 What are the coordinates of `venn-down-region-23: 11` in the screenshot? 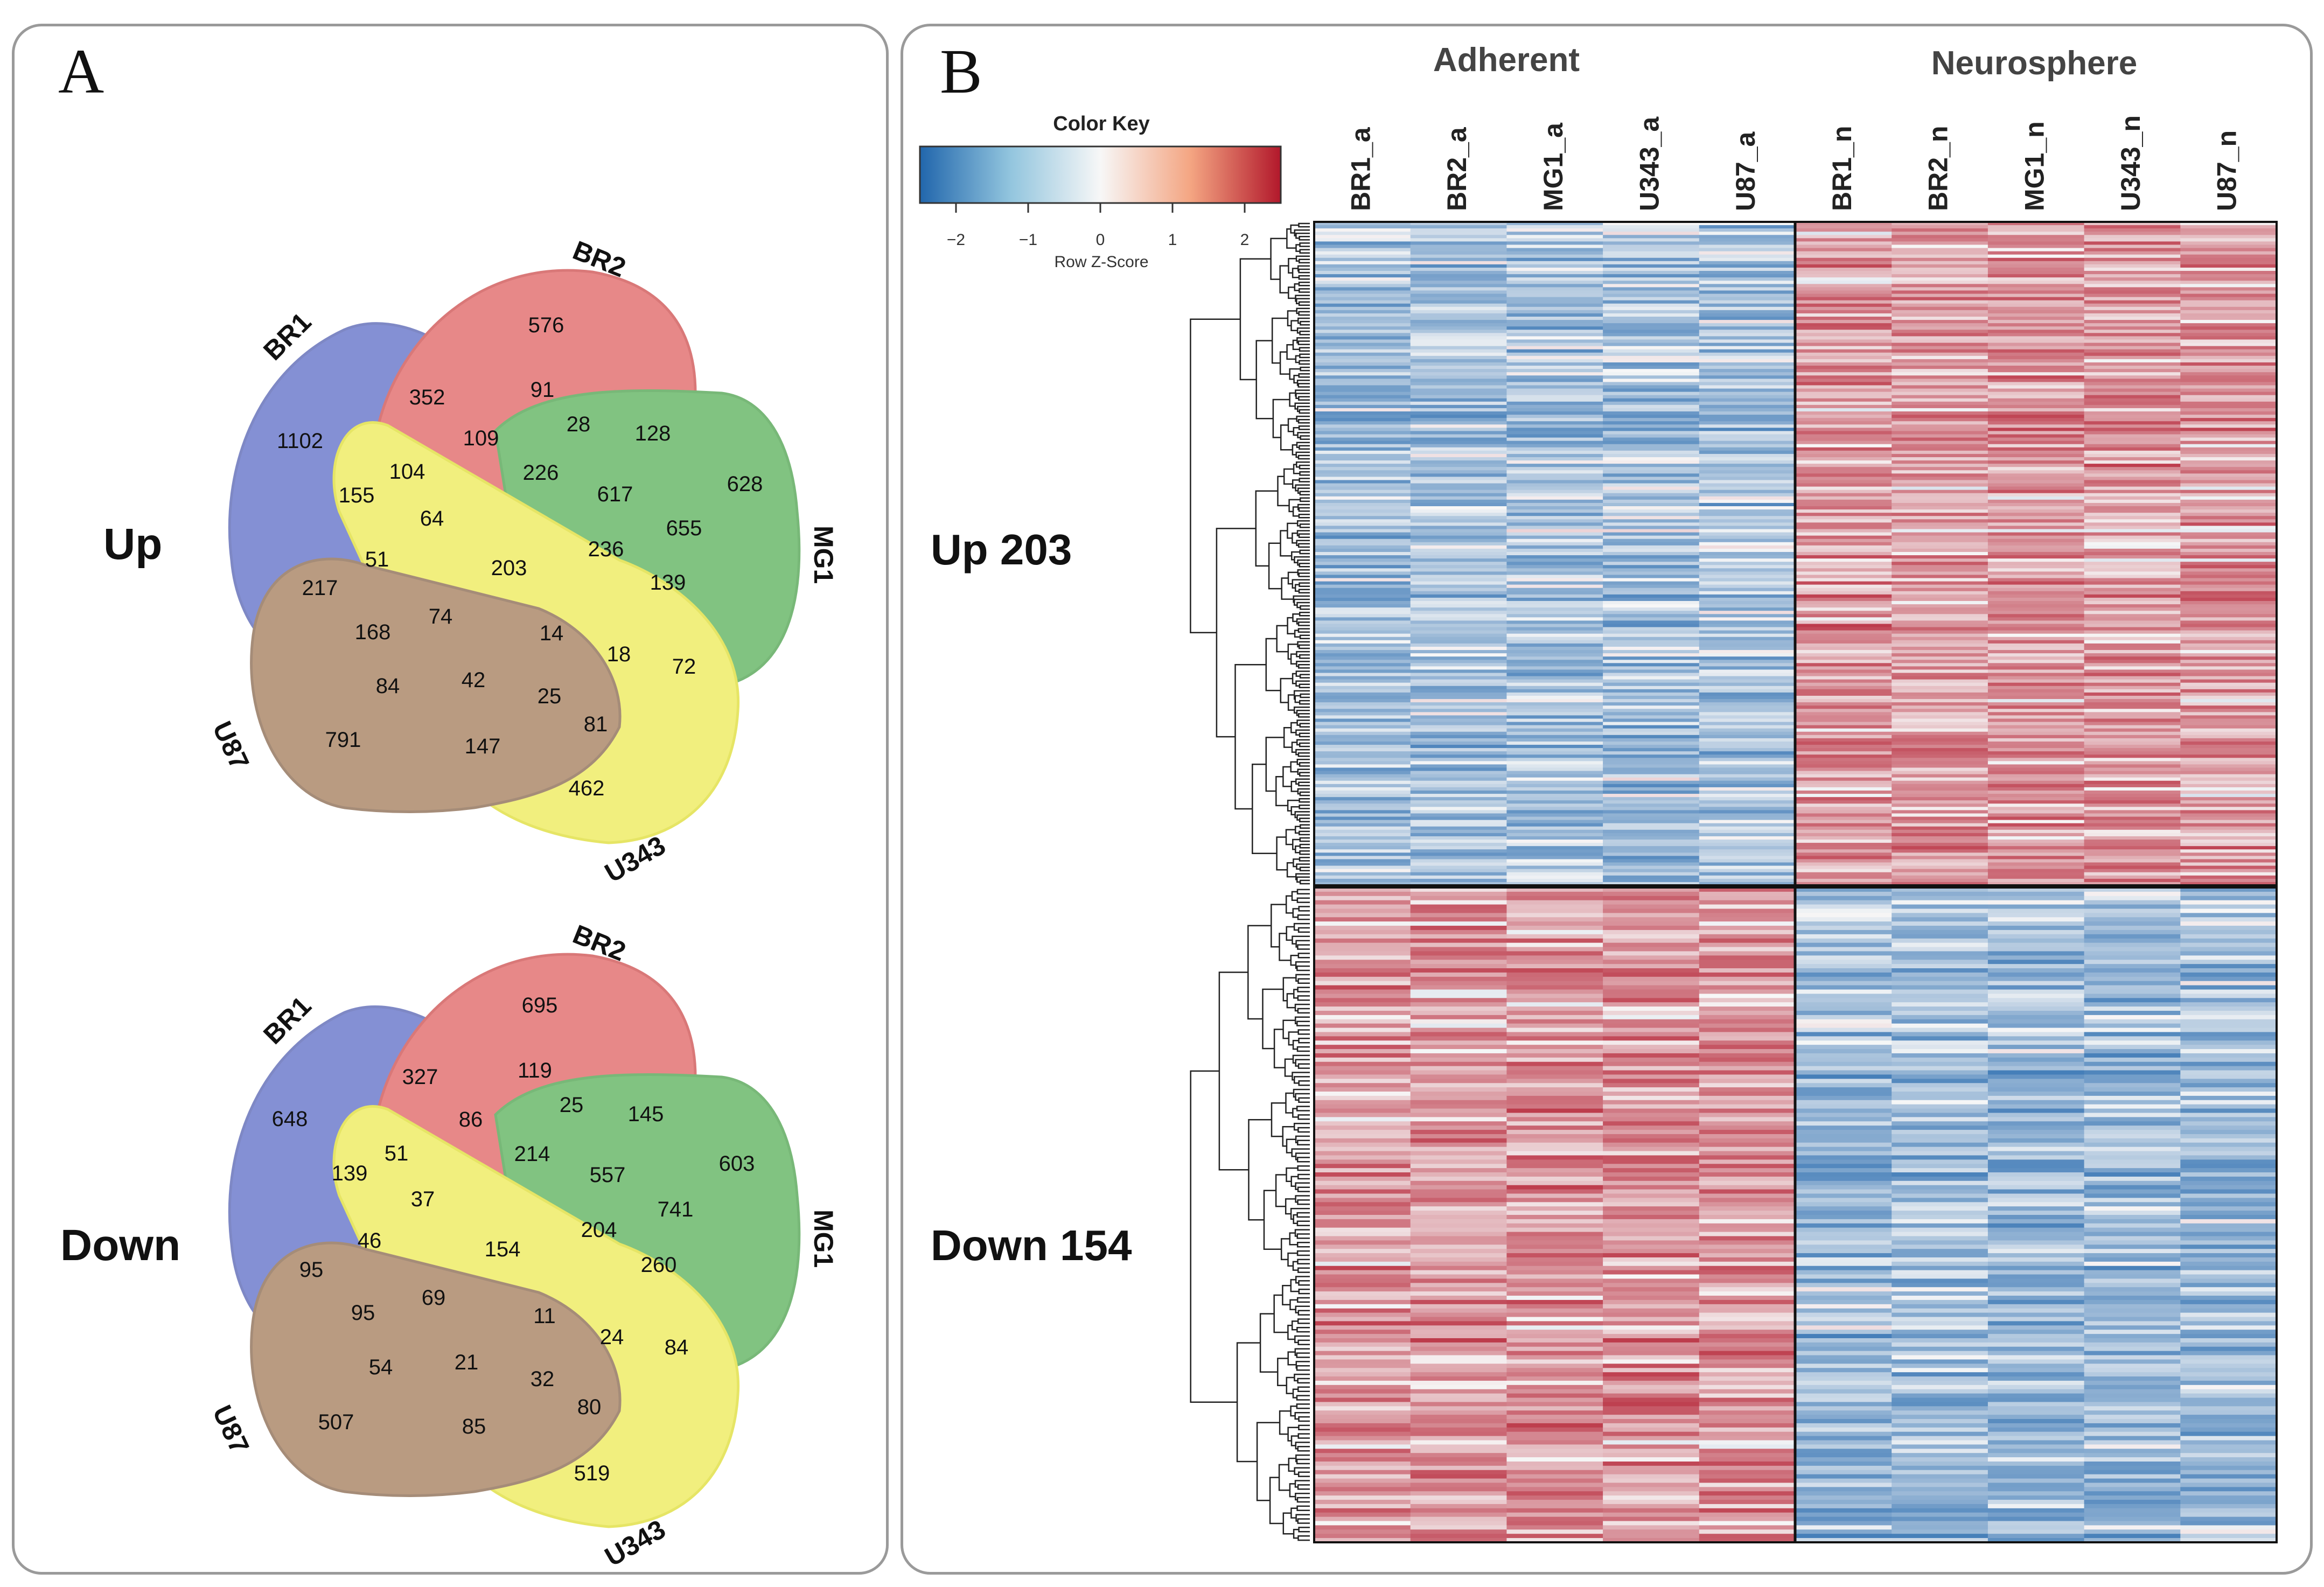 It's located at (544, 1316).